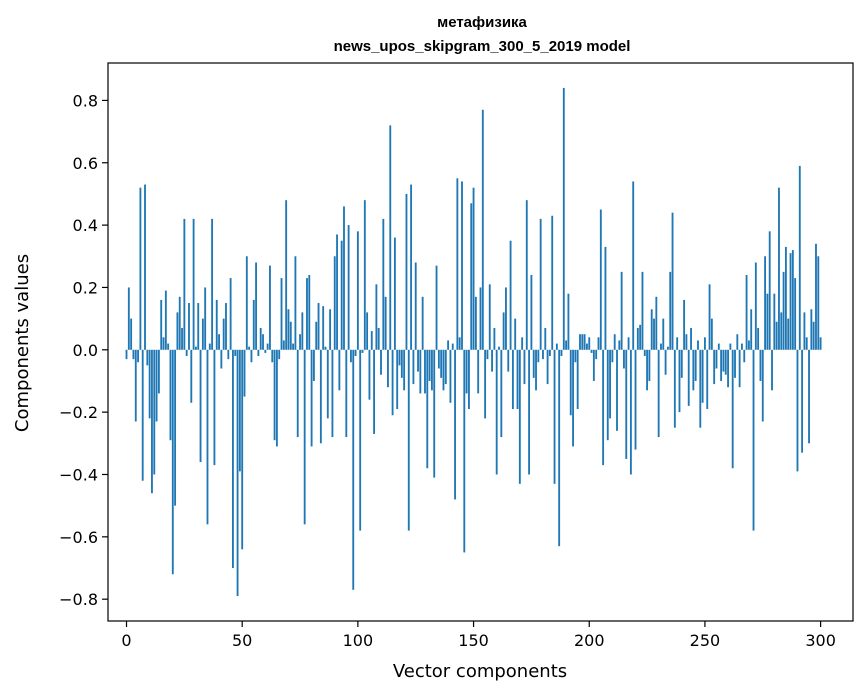  I want to click on y-tick-label: 0.8, so click(85, 100).